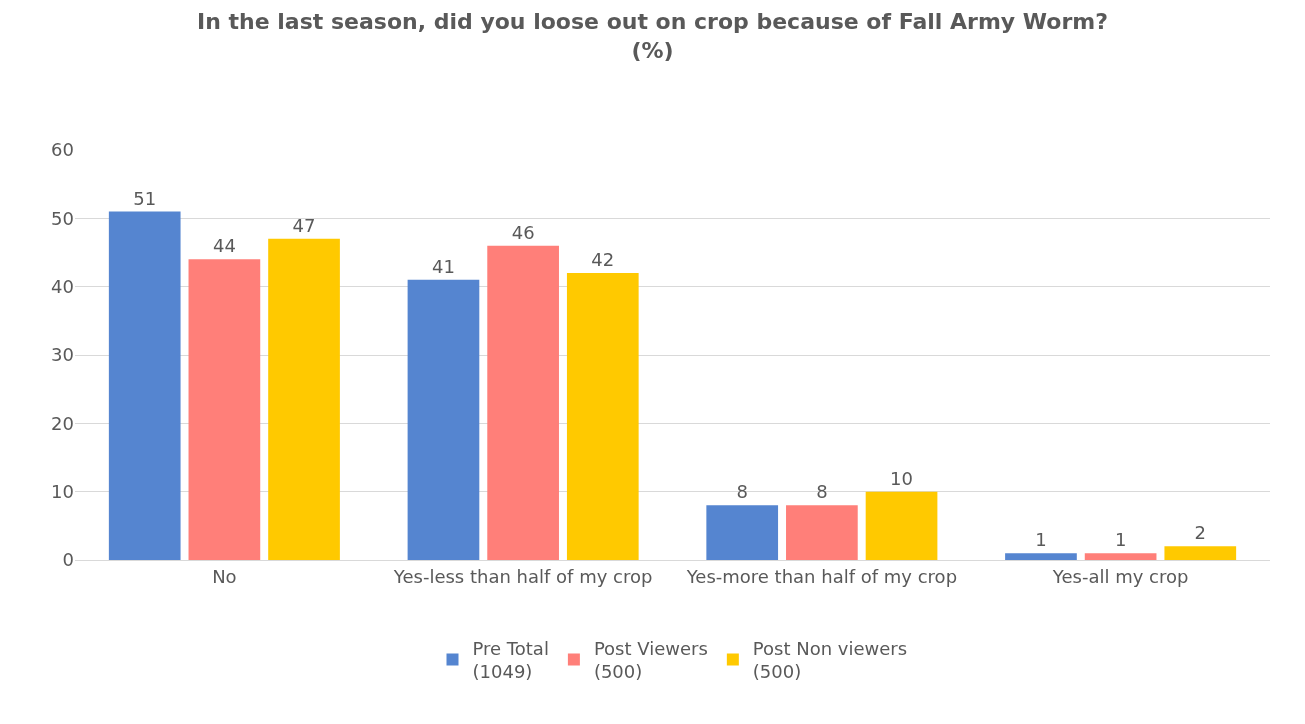 The height and width of the screenshot is (724, 1305). What do you see at coordinates (522, 576) in the screenshot?
I see `x-tick-label: Yes-less than half of my crop` at bounding box center [522, 576].